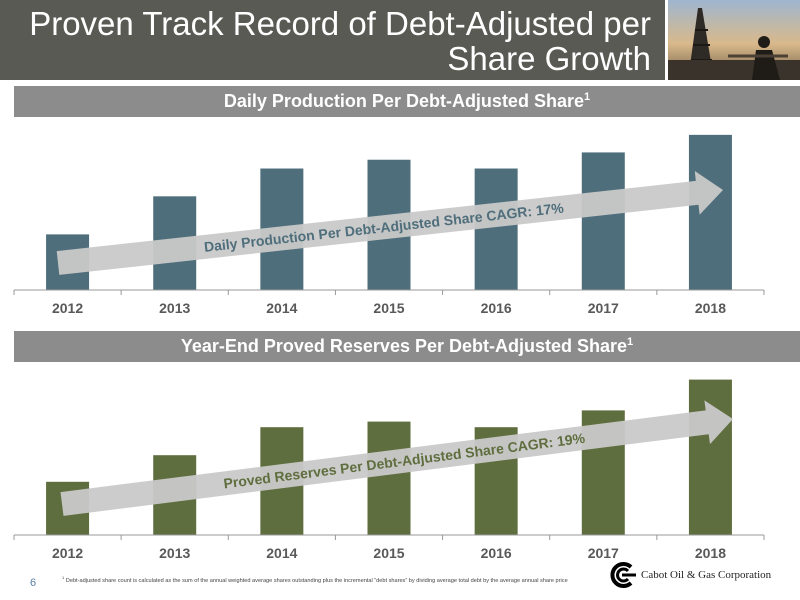  What do you see at coordinates (603, 308) in the screenshot?
I see `production-tick-label: 2017` at bounding box center [603, 308].